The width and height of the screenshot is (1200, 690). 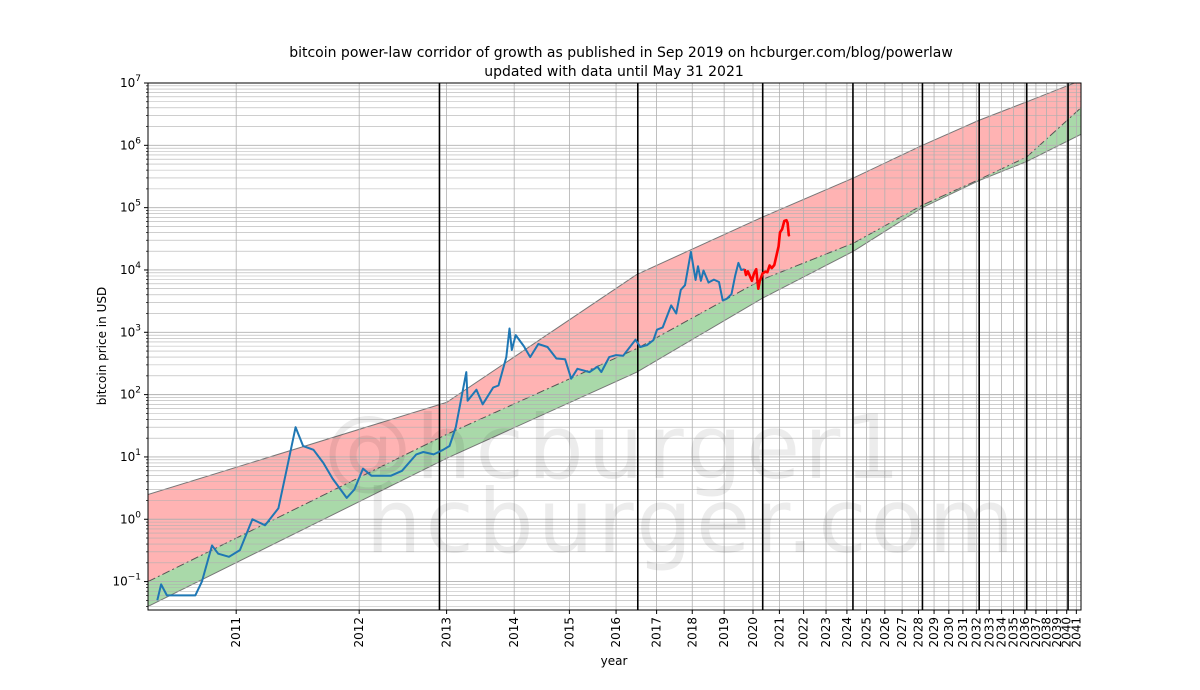 I want to click on x-tick-label: 2021, so click(x=779, y=632).